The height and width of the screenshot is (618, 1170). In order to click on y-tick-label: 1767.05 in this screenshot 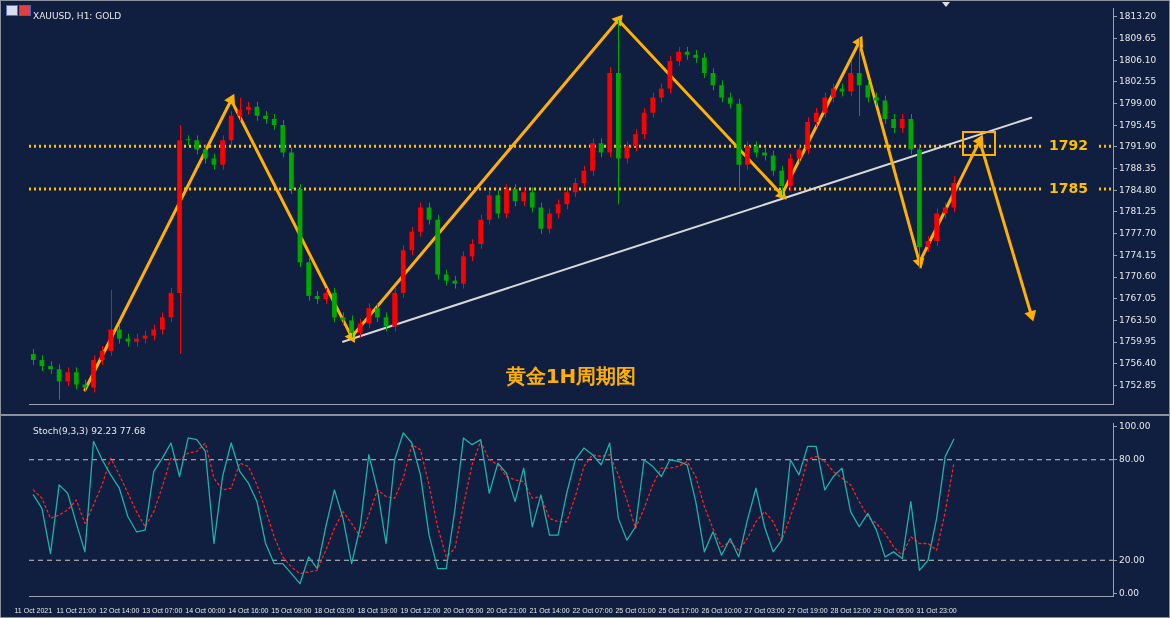, I will do `click(1138, 298)`.